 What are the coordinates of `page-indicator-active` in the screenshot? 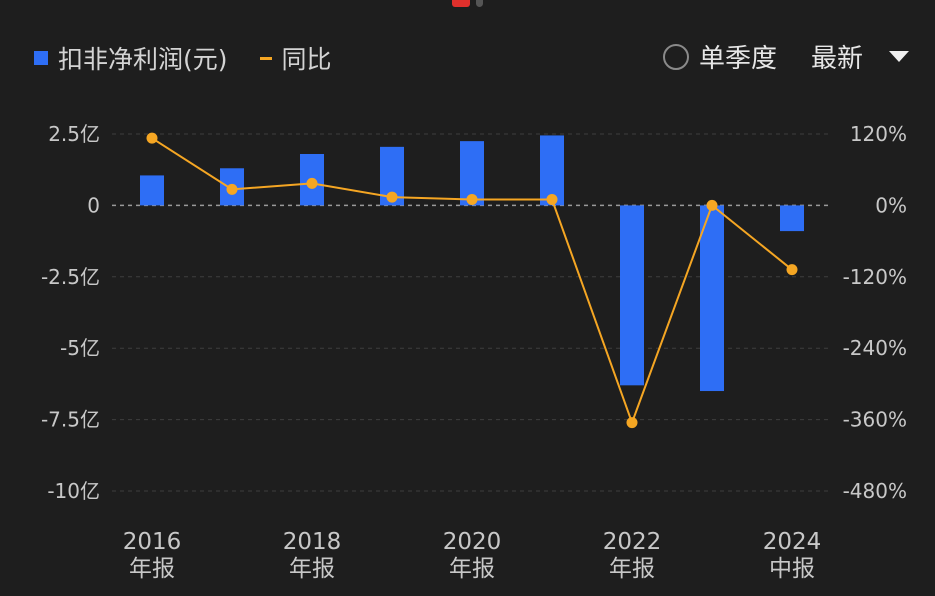 It's located at (461, 3).